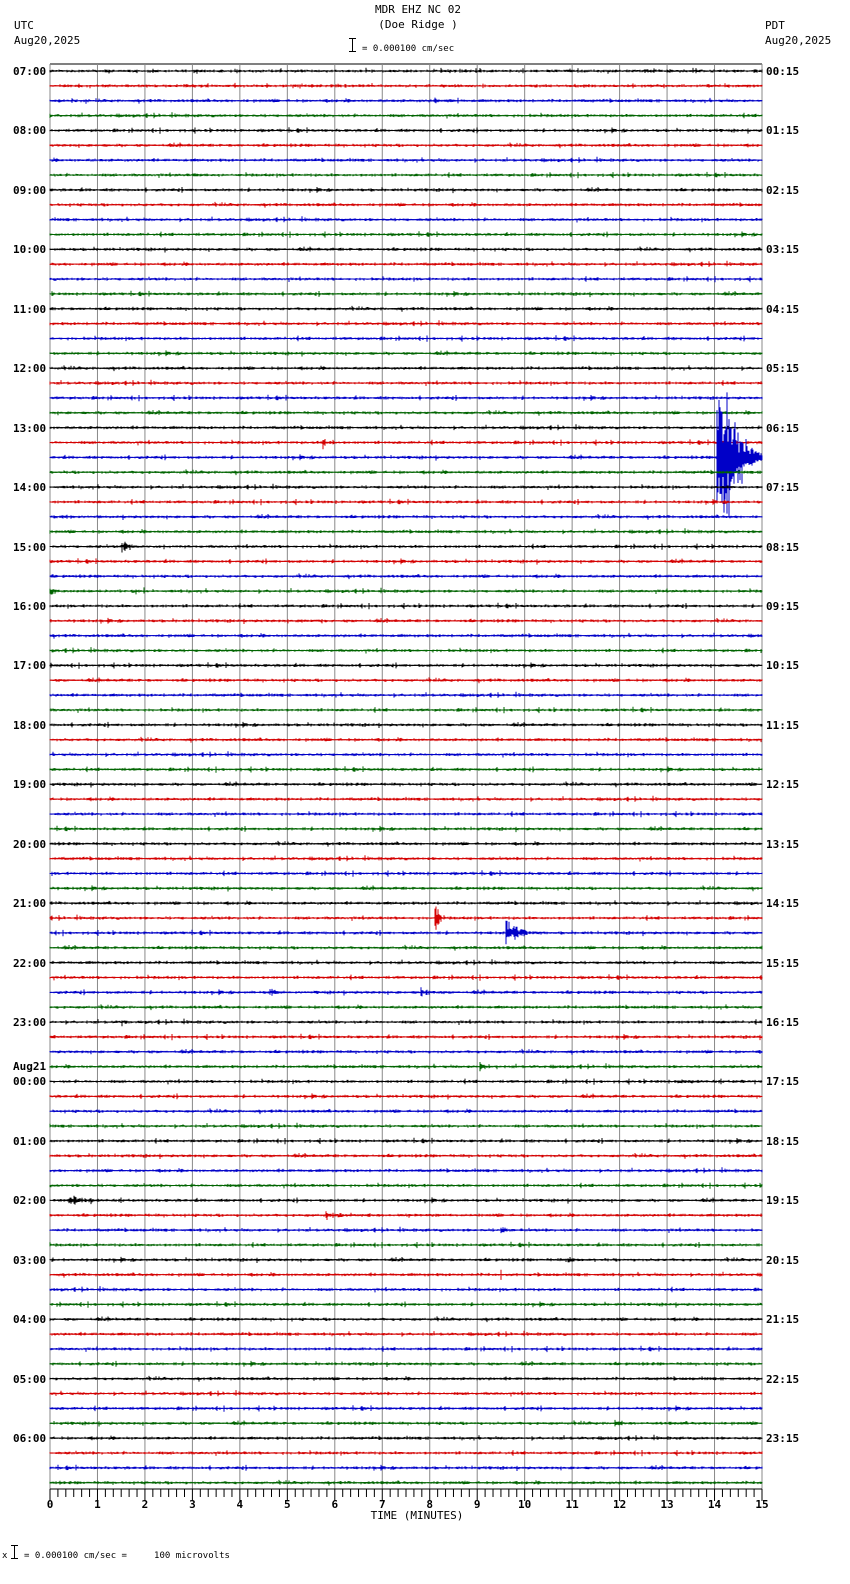  I want to click on utc-hour-label: 08:00, so click(30, 131).